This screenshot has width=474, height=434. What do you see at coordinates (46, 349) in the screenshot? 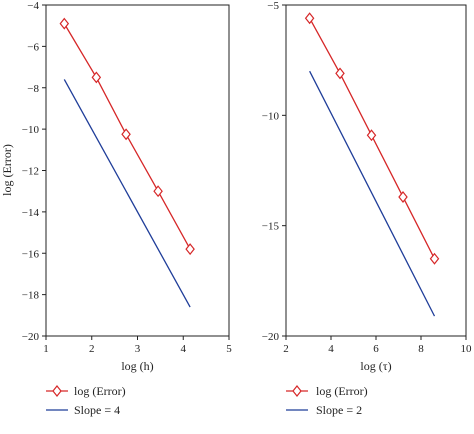
I see `x-tick-label: 1` at bounding box center [46, 349].